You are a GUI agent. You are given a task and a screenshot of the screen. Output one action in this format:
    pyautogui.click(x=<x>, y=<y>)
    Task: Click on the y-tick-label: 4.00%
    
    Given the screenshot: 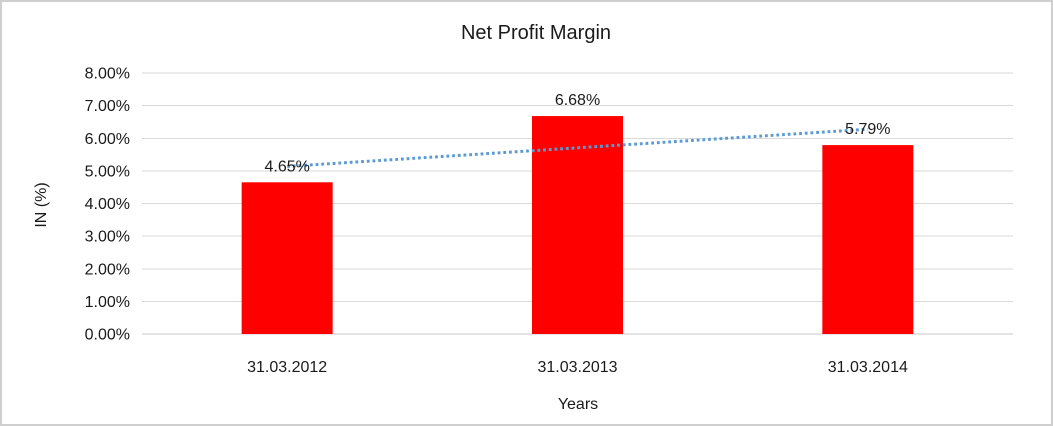 What is the action you would take?
    pyautogui.click(x=107, y=204)
    